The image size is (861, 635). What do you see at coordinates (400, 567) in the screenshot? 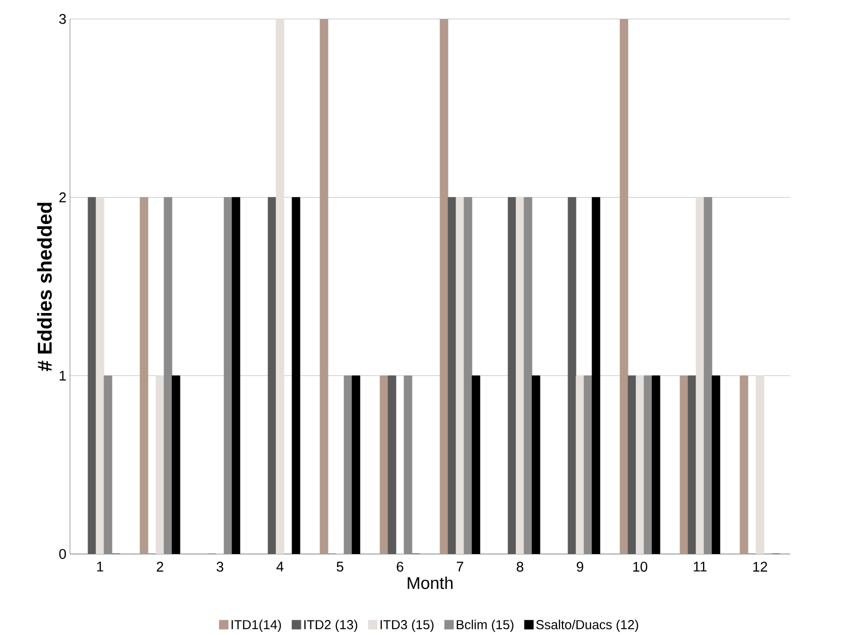
I see `x-tick-label: 6` at bounding box center [400, 567].